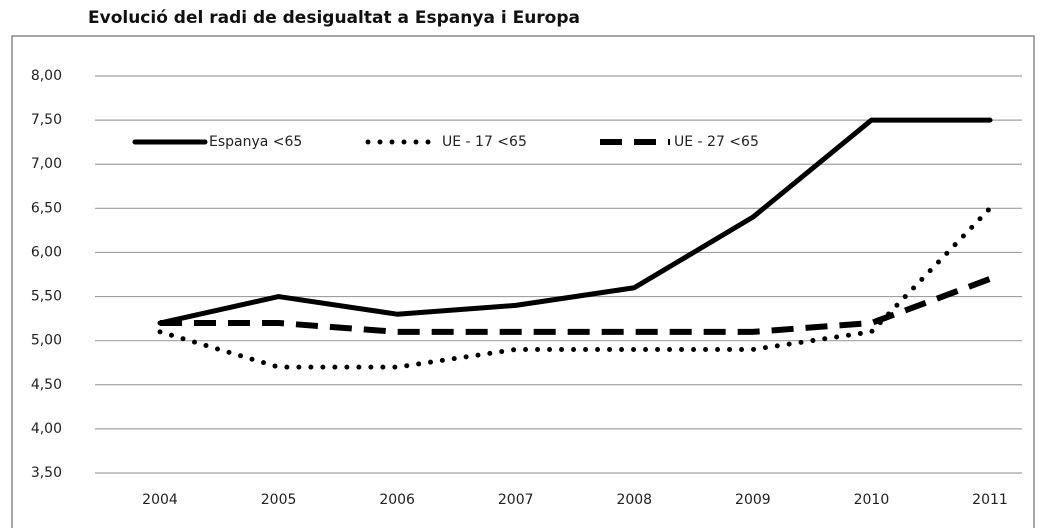  What do you see at coordinates (46, 252) in the screenshot?
I see `y-tick-label: 6,00` at bounding box center [46, 252].